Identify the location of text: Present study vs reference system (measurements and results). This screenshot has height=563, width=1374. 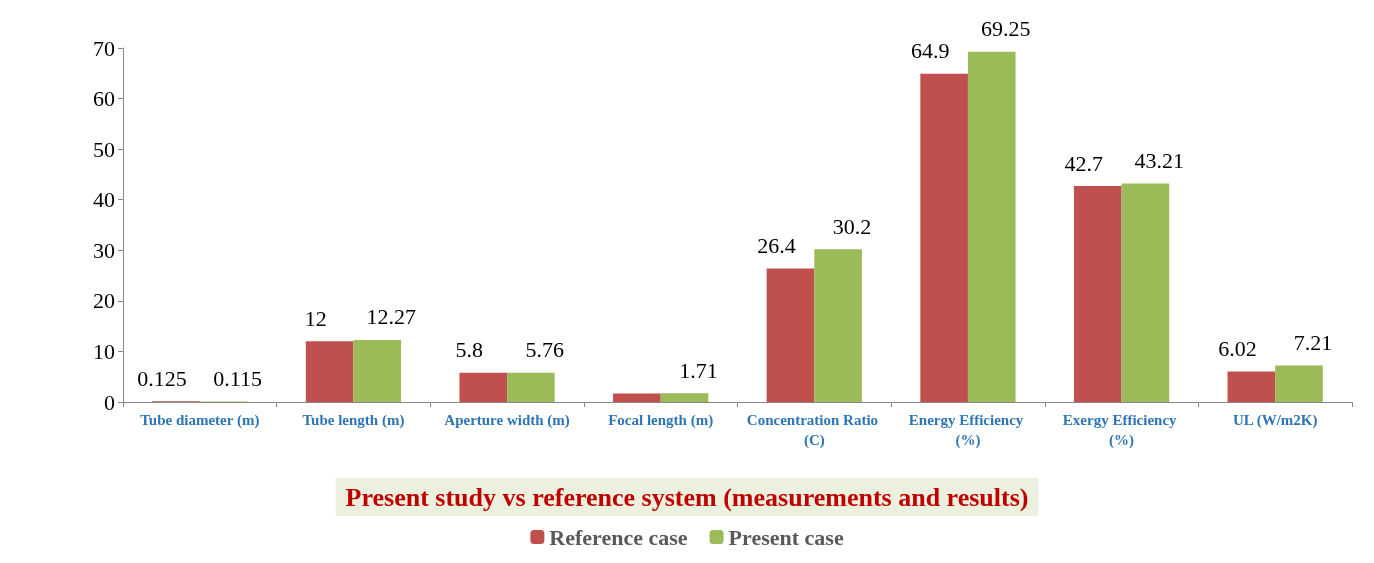
(687, 497).